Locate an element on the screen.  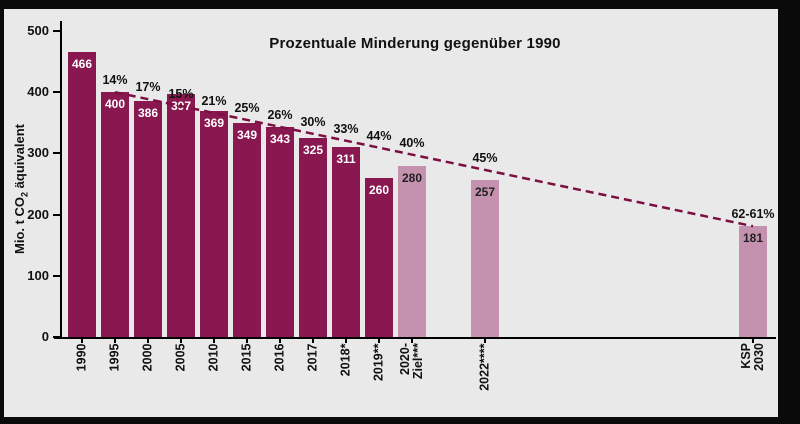
x-tick-label: 1990 is located at coordinates (81, 357).